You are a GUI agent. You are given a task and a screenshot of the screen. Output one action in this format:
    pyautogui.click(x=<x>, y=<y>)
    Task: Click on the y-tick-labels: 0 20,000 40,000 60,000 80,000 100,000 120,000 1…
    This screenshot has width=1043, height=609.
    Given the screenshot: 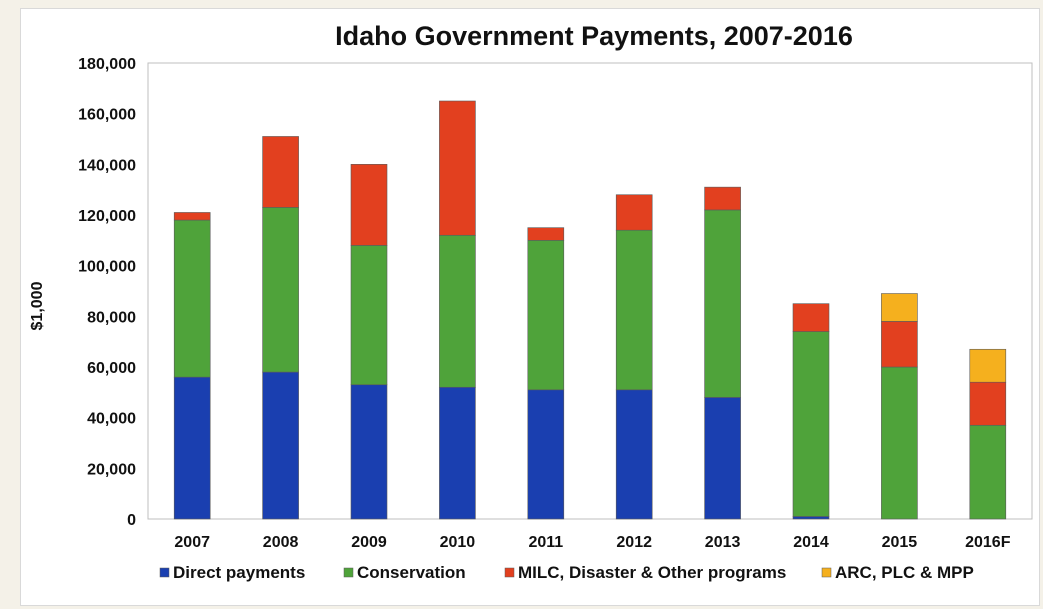 What is the action you would take?
    pyautogui.click(x=107, y=292)
    